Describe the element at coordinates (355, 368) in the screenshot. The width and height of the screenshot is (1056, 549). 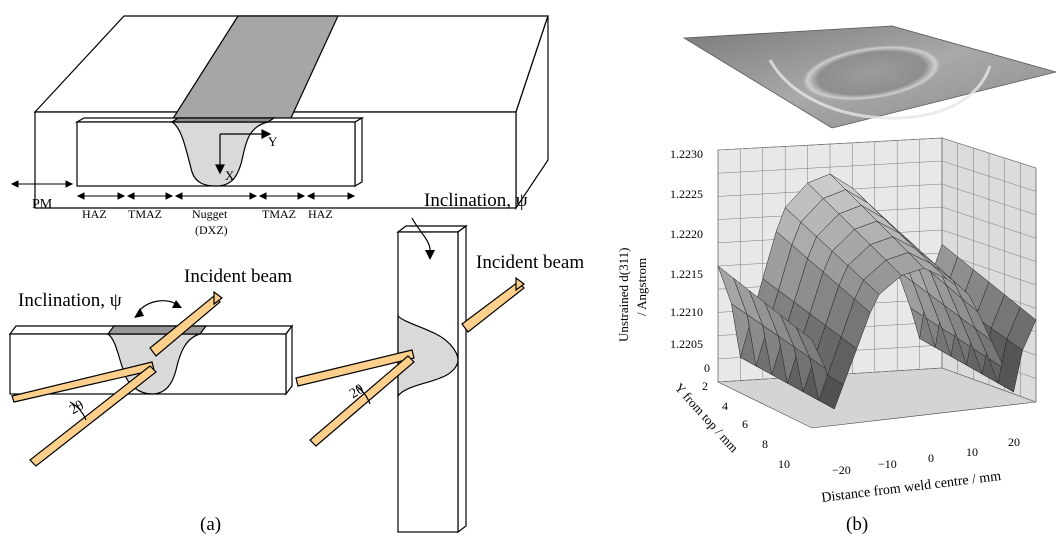
I see `right-diffracted-beam` at that location.